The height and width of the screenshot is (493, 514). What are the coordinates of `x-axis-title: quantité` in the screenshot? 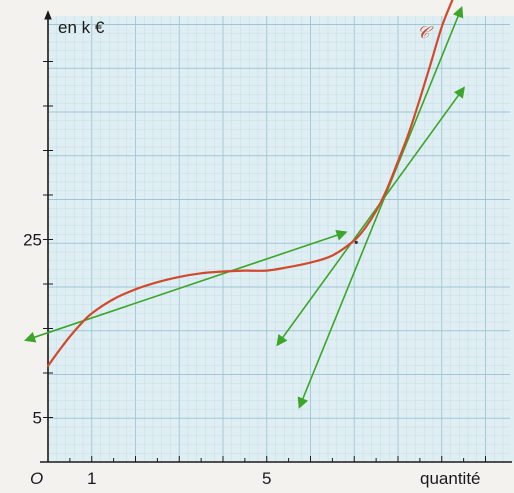 It's located at (450, 478).